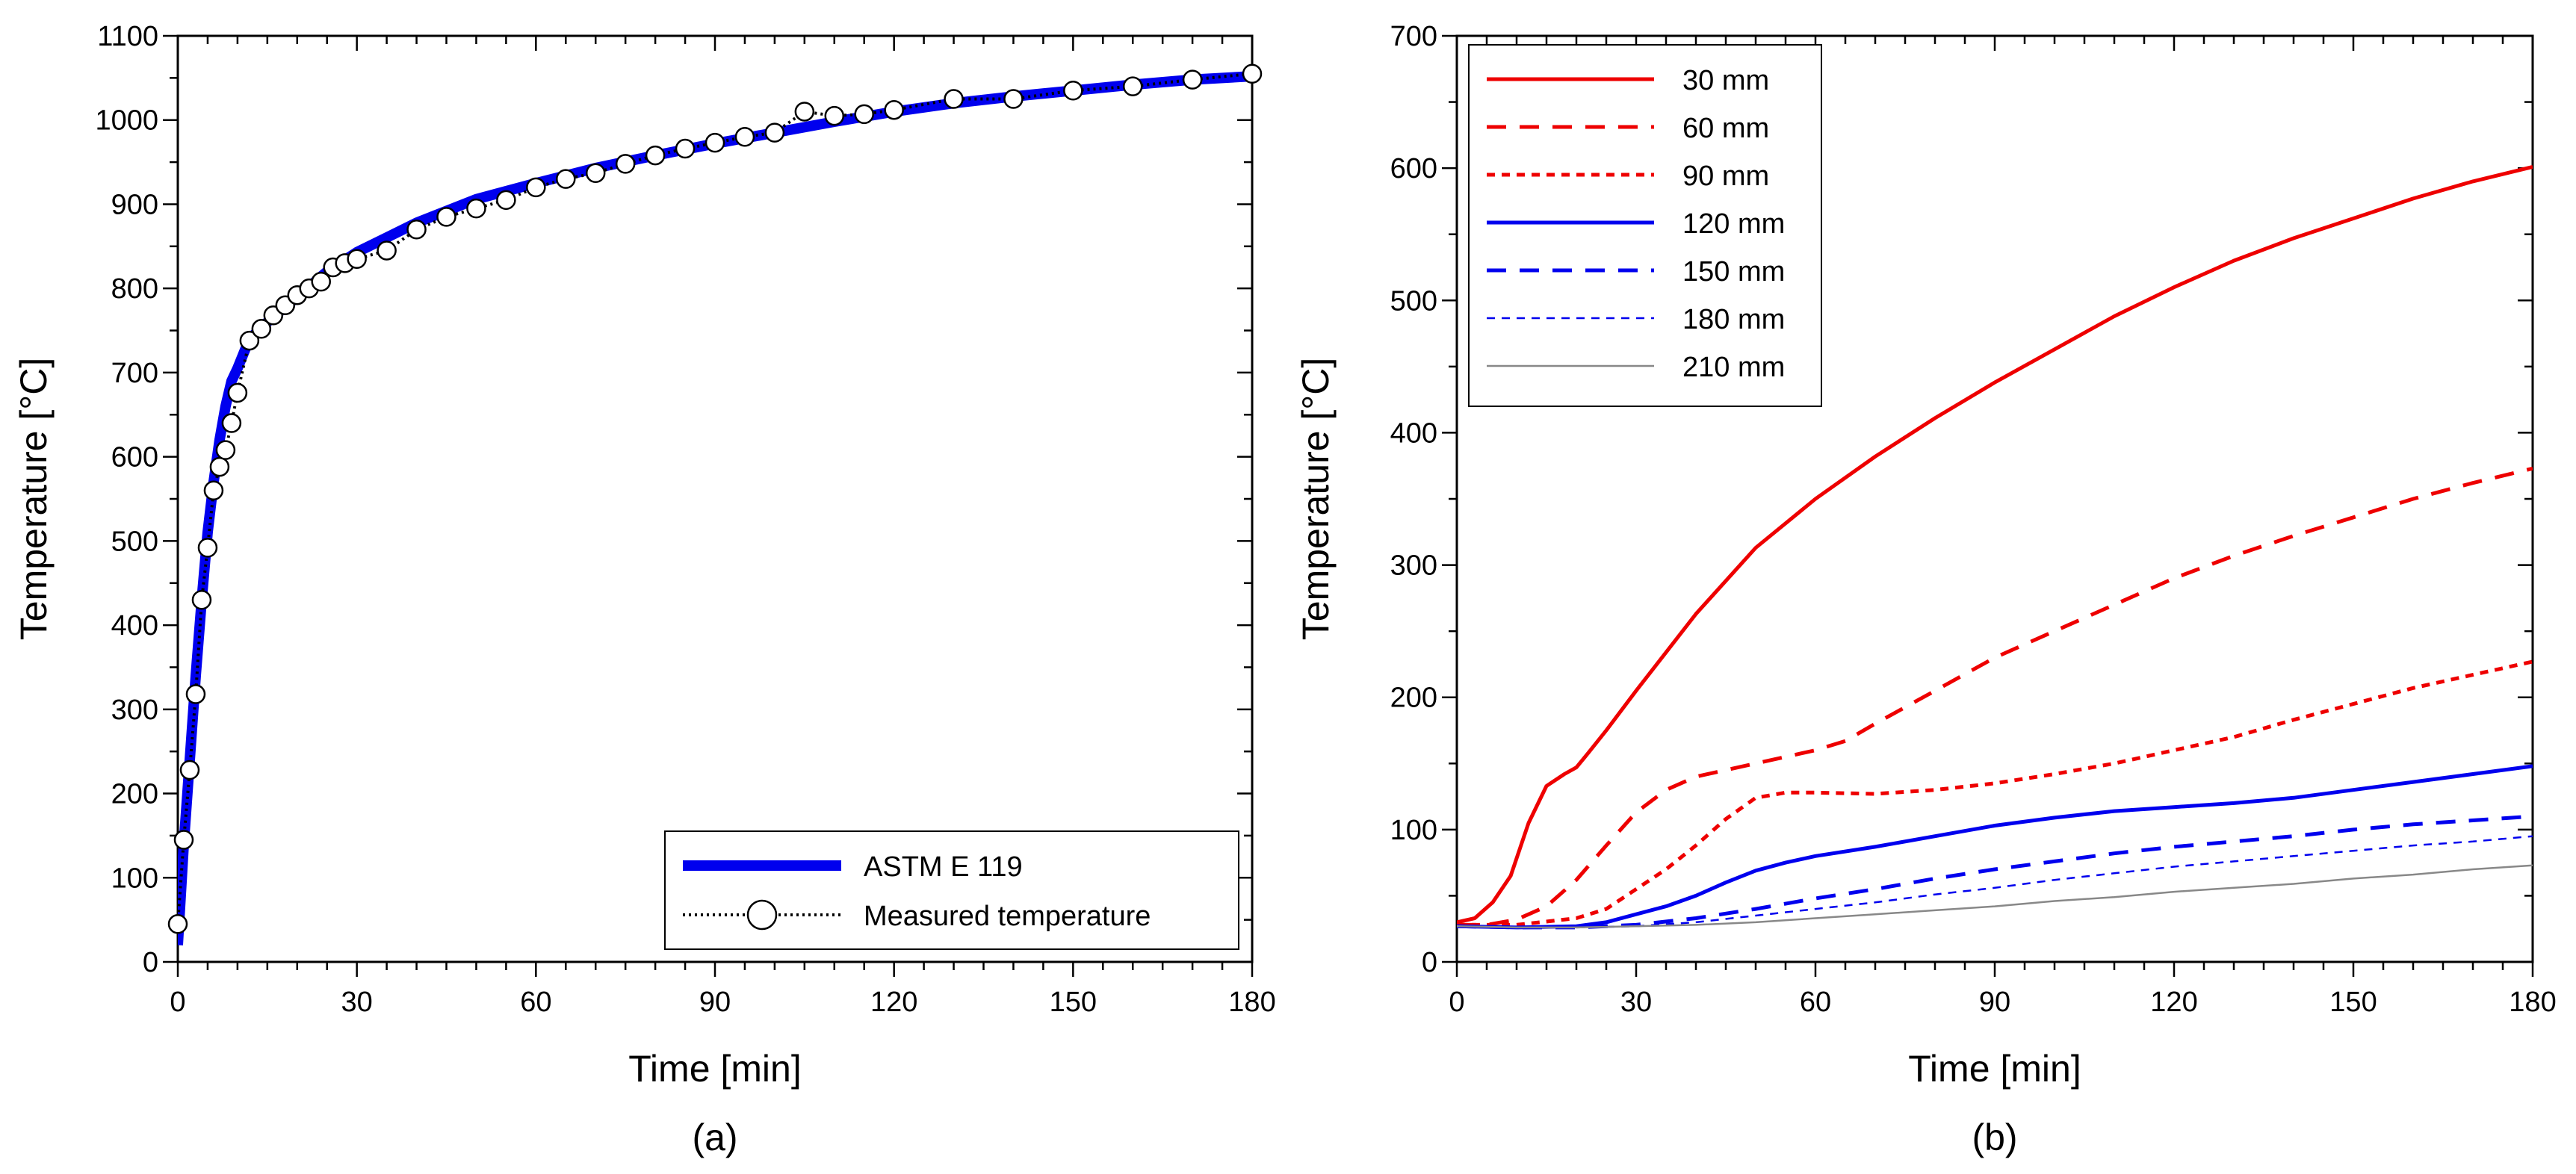 The image size is (2576, 1174). I want to click on legend-label: 90 mm, so click(1725, 176).